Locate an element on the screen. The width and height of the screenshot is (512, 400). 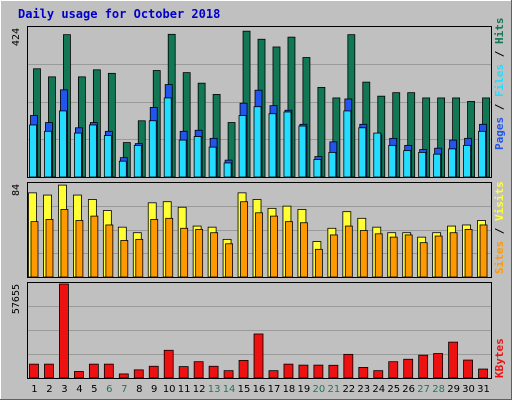
day-label: 2 is located at coordinates (49, 389).